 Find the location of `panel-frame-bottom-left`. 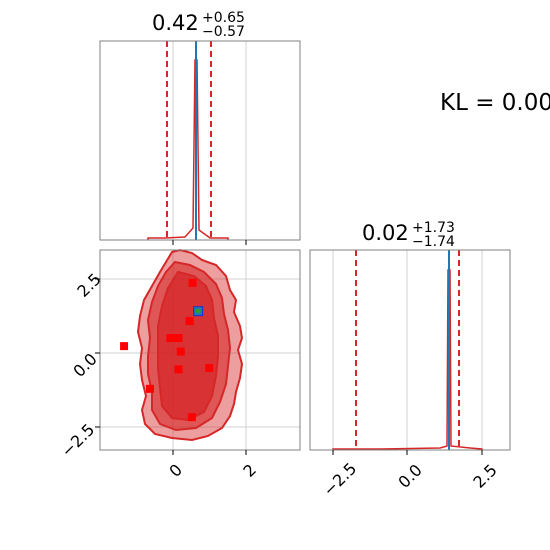

panel-frame-bottom-left is located at coordinates (200, 350).